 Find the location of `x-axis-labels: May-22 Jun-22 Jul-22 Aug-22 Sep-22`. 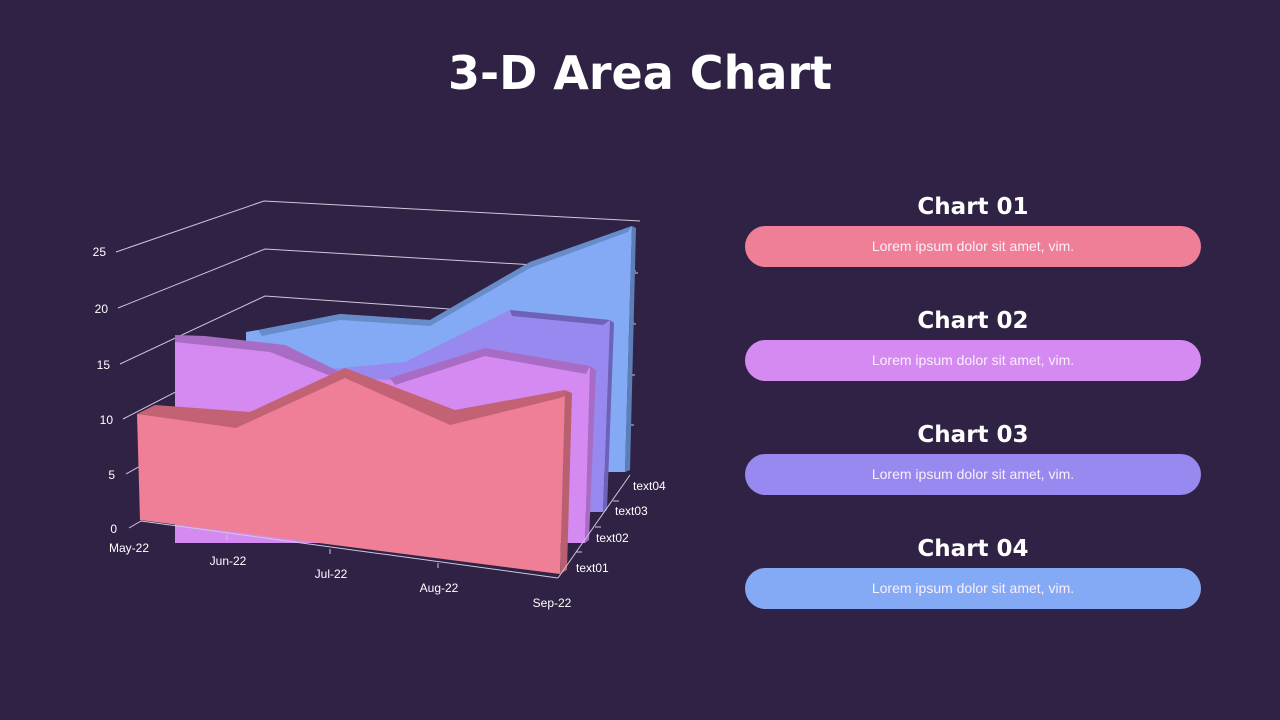

x-axis-labels: May-22 Jun-22 Jul-22 Aug-22 Sep-22 is located at coordinates (340, 575).